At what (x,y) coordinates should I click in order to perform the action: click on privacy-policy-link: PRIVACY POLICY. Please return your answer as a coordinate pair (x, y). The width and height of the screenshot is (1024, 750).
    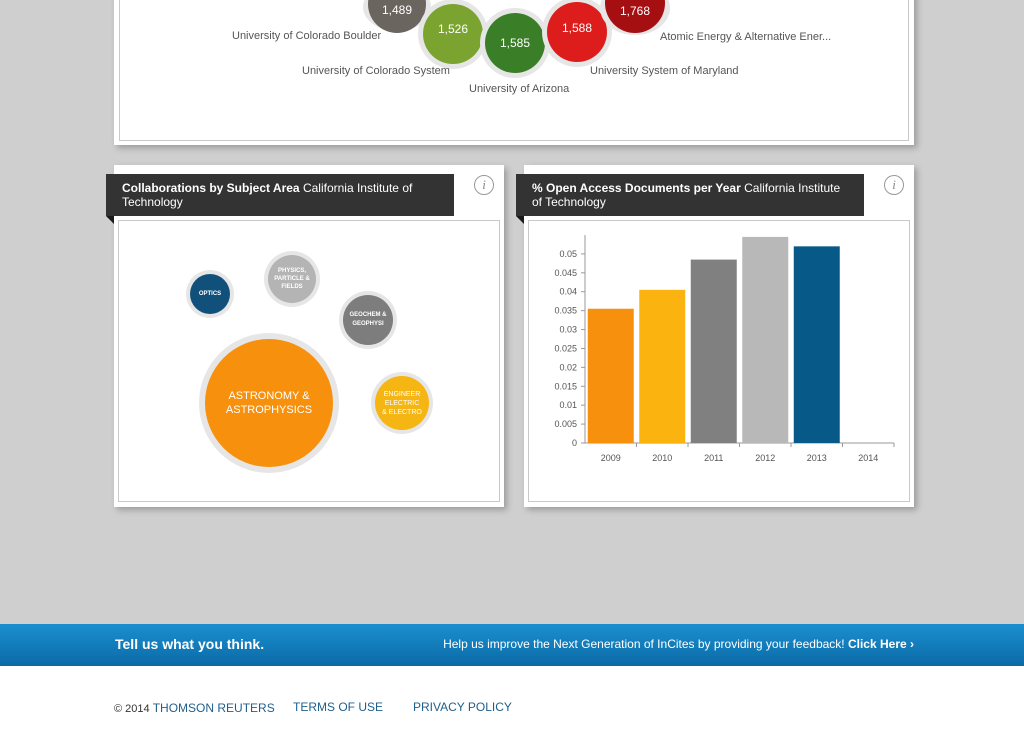
    Looking at the image, I should click on (462, 707).